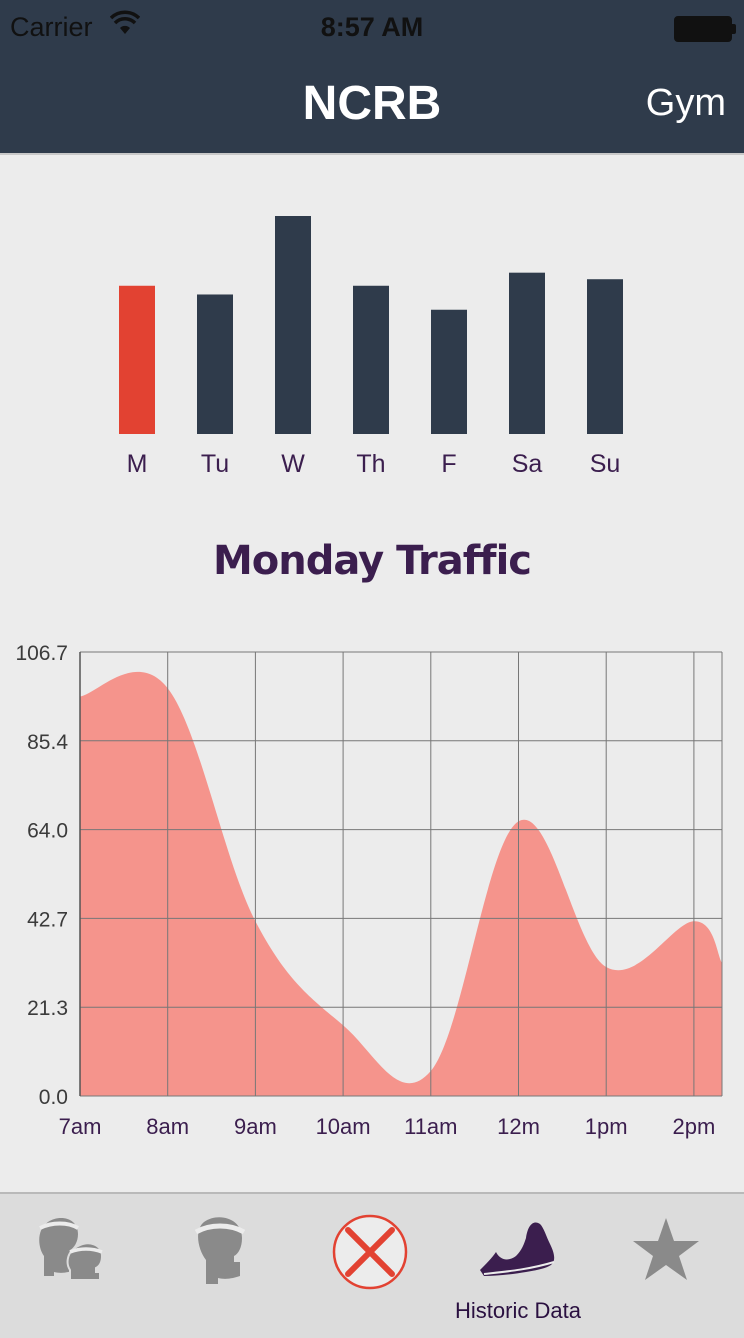 This screenshot has height=1338, width=744. What do you see at coordinates (47, 742) in the screenshot?
I see `y-tick-label: 85.4` at bounding box center [47, 742].